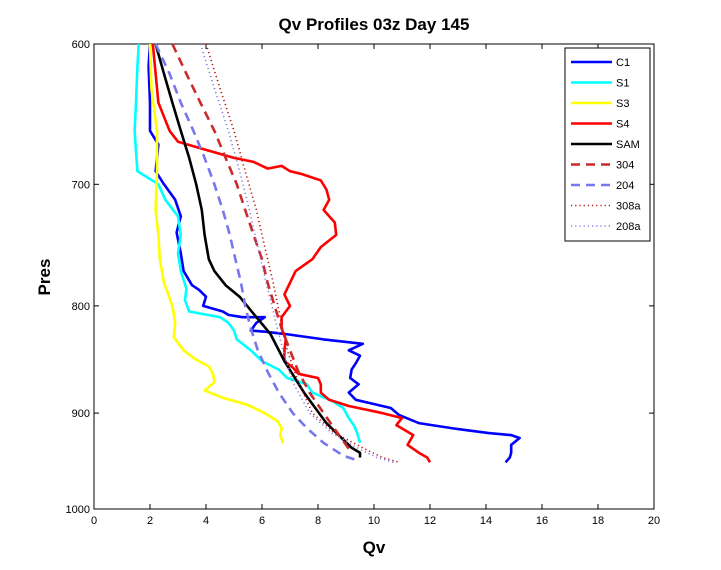 The height and width of the screenshot is (570, 721). What do you see at coordinates (150, 521) in the screenshot?
I see `x-tick-label: 2` at bounding box center [150, 521].